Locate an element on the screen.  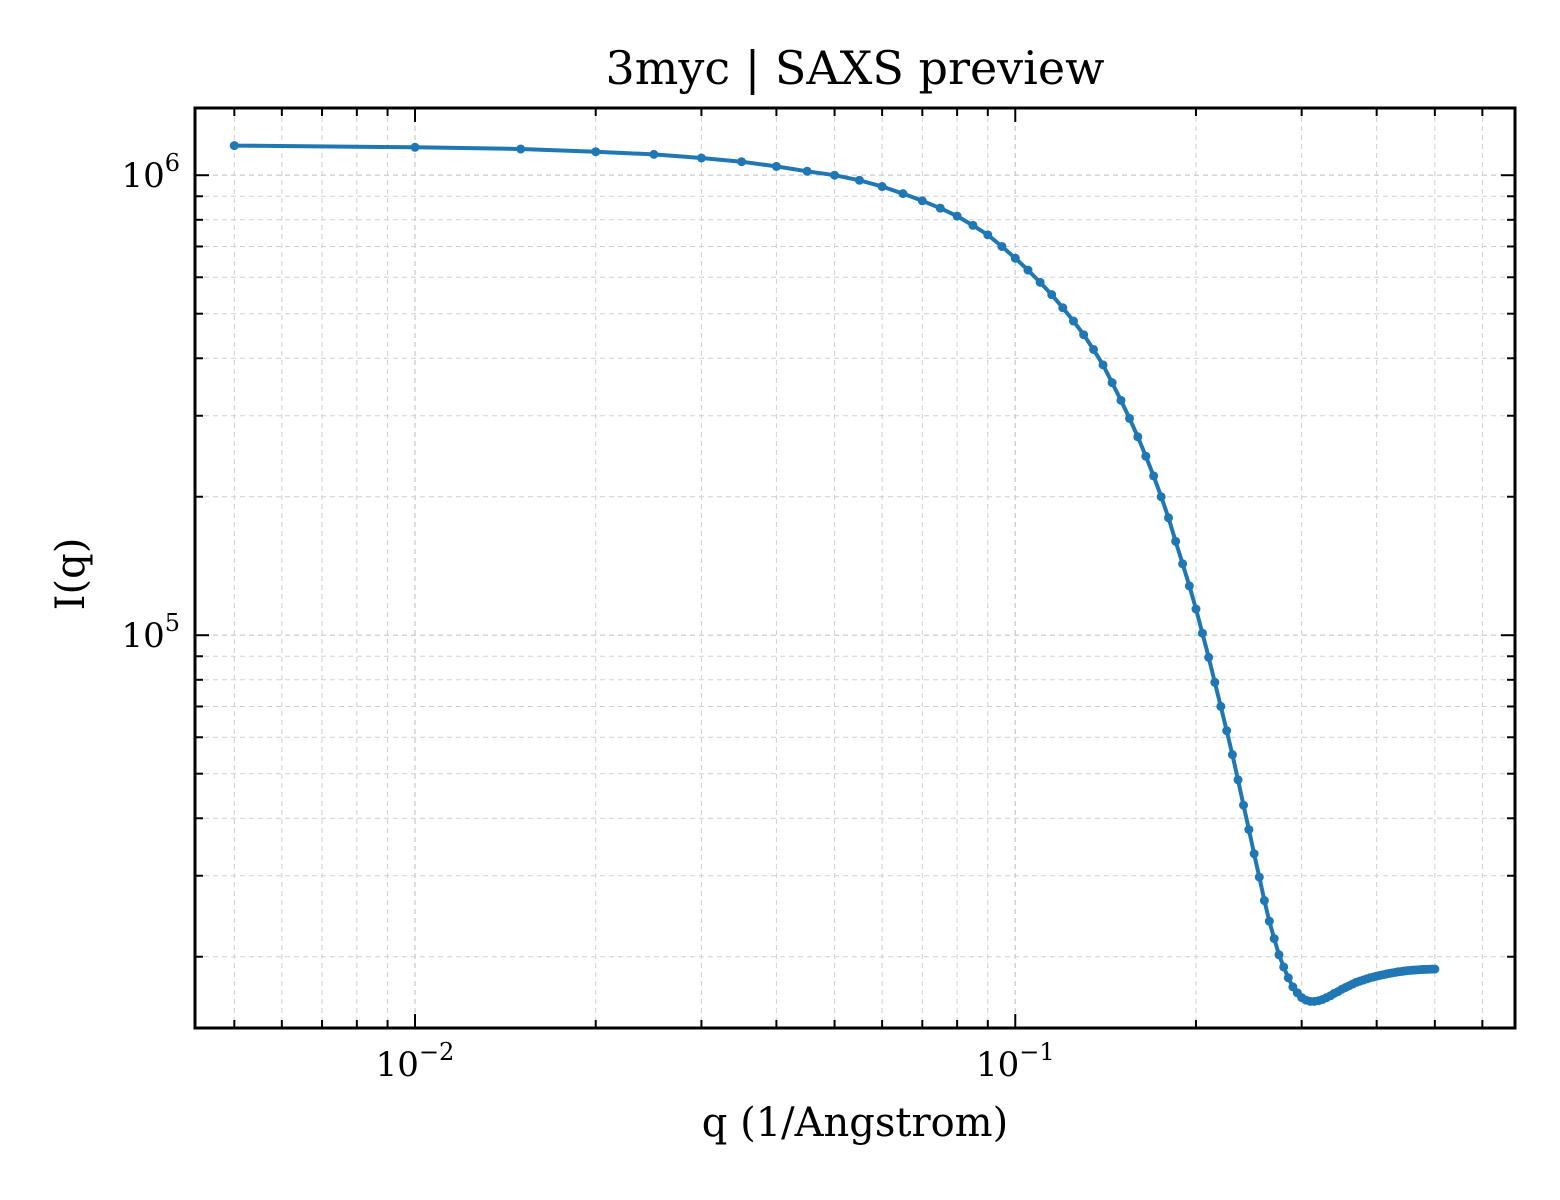
x-axis-label: q (1/Angstrom) is located at coordinates (855, 1123).